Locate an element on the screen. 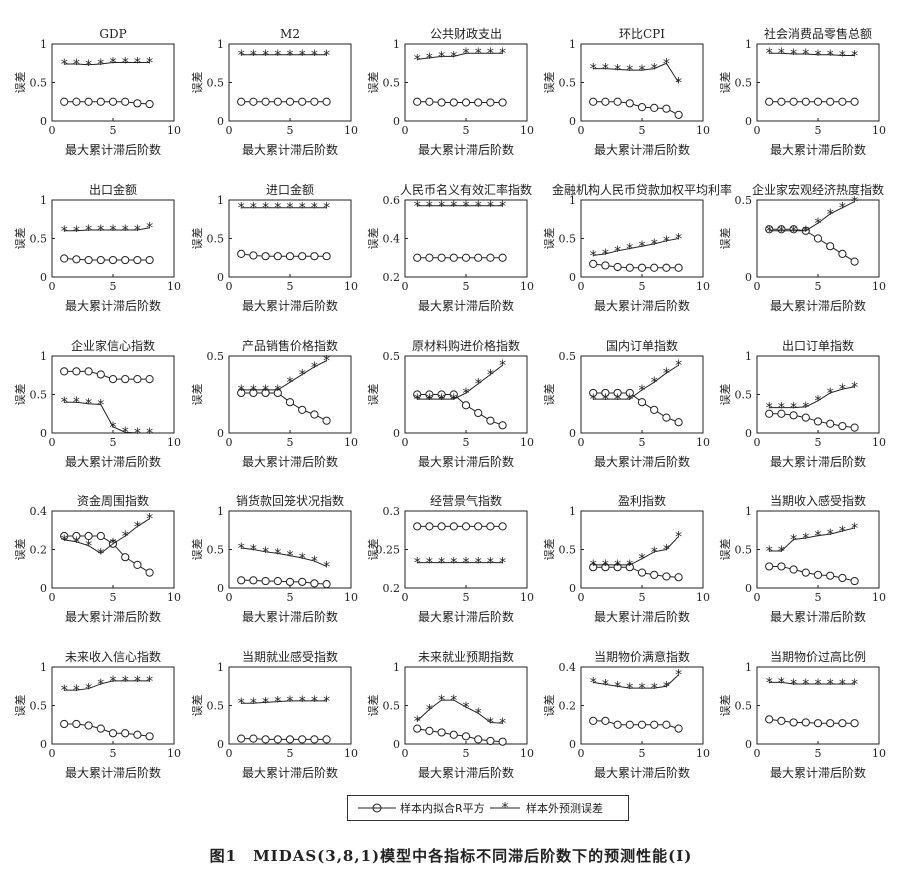 This screenshot has height=878, width=902. chart-panel: 国内订单指数 0 5 10 0 0.5 最大累计滞后阶数 误差 * * * * * * * * is located at coordinates (626, 403).